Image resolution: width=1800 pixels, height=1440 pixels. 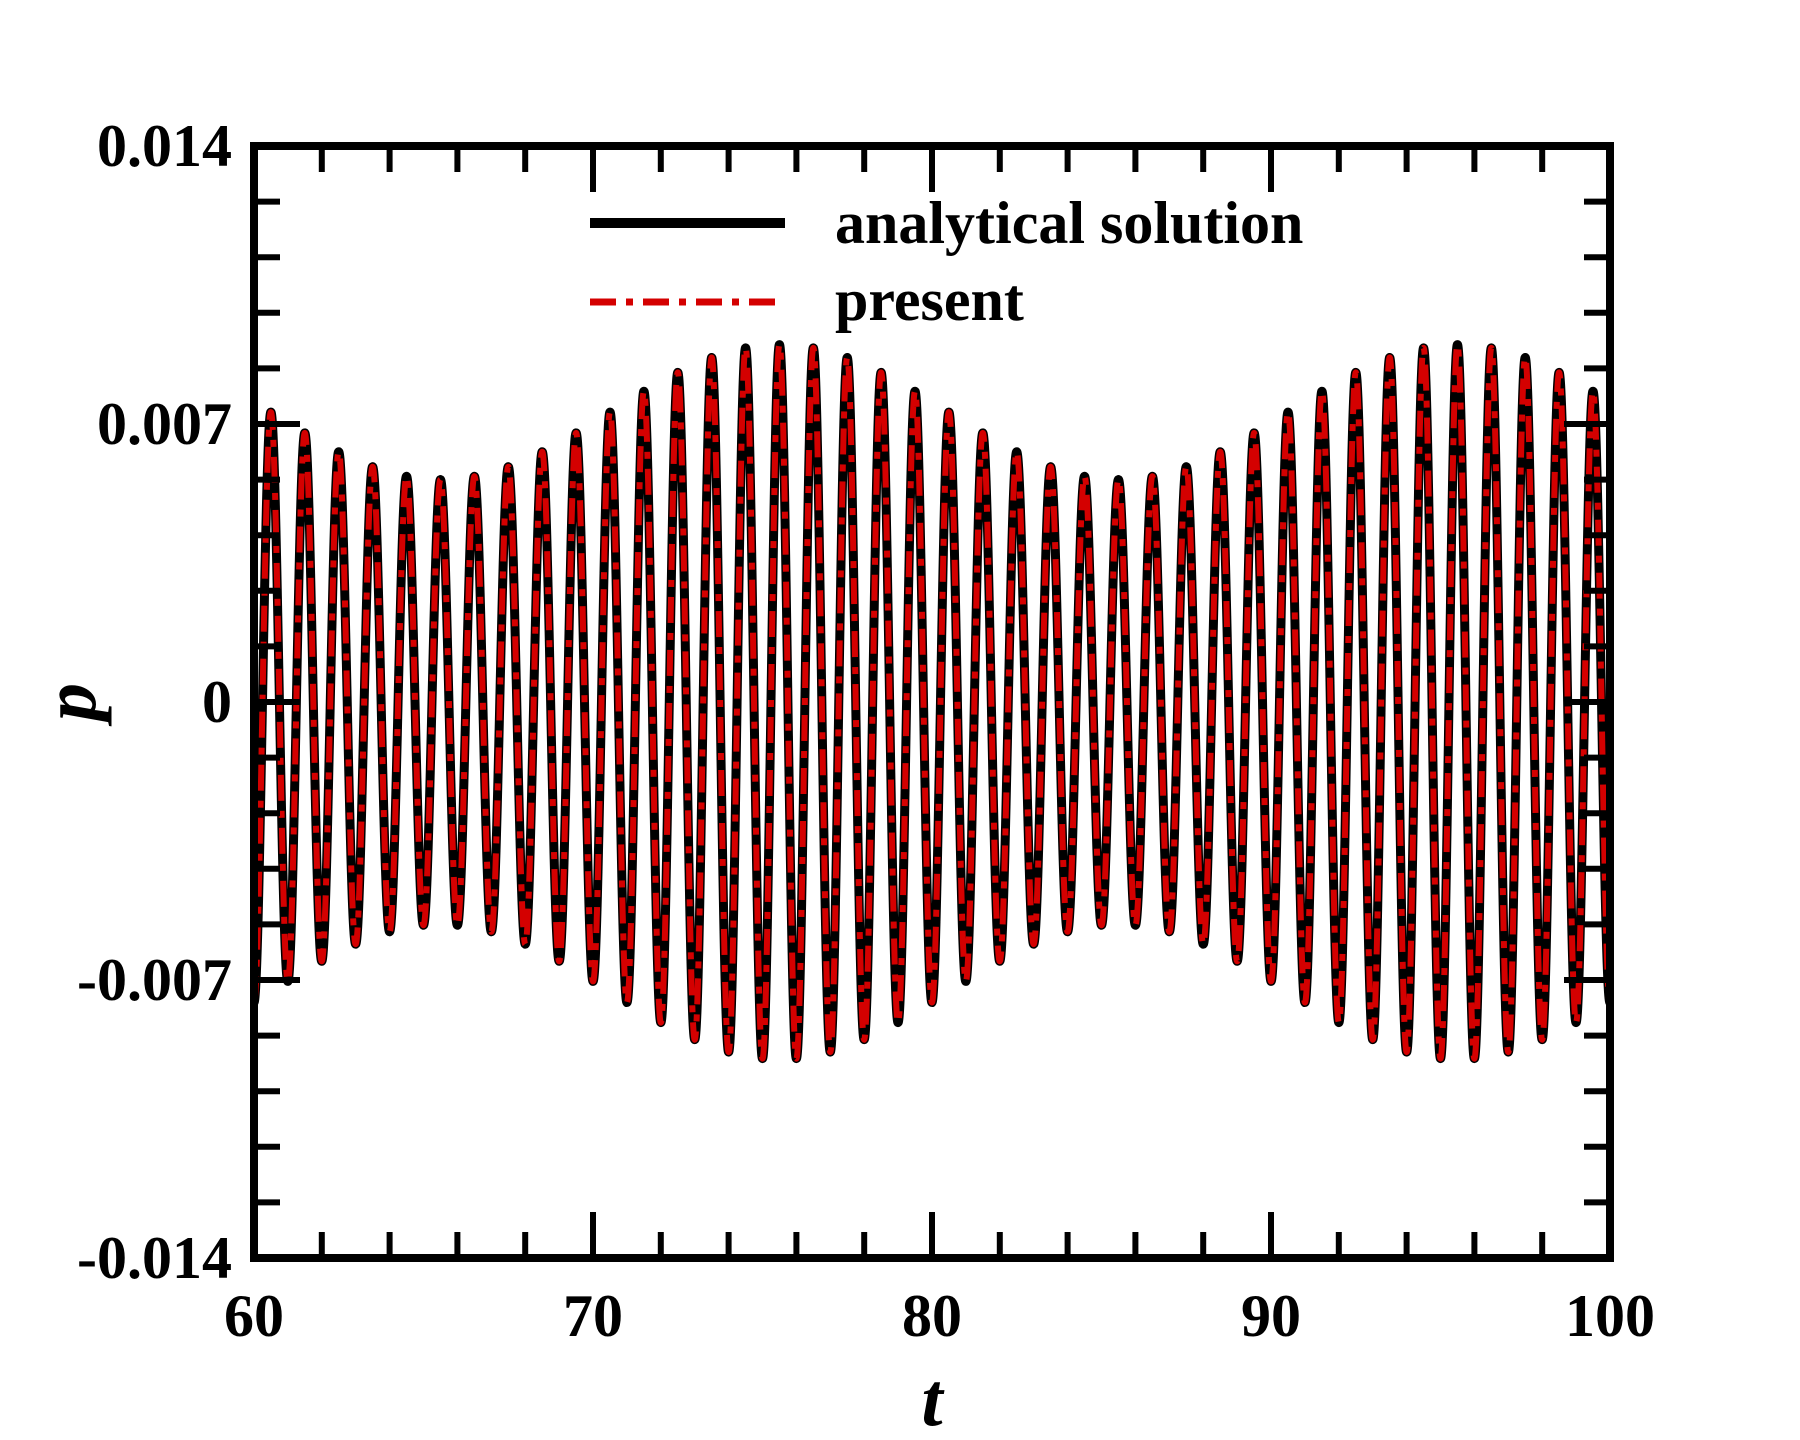 What do you see at coordinates (932, 1316) in the screenshot?
I see `x-tick-label: 80` at bounding box center [932, 1316].